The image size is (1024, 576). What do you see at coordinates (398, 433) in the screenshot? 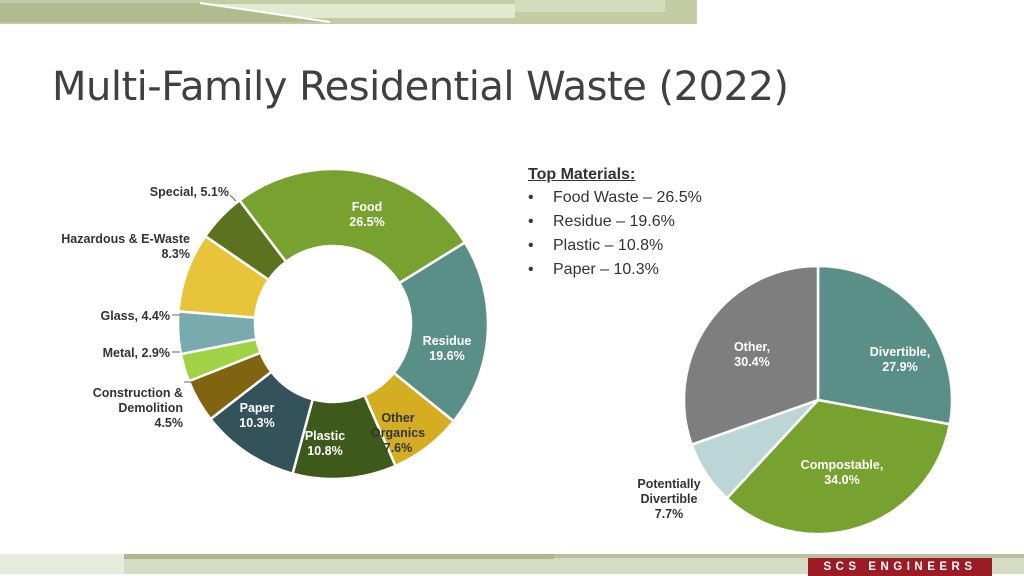
I see `donut-label-other-organics: Other Organics 7.6%` at bounding box center [398, 433].